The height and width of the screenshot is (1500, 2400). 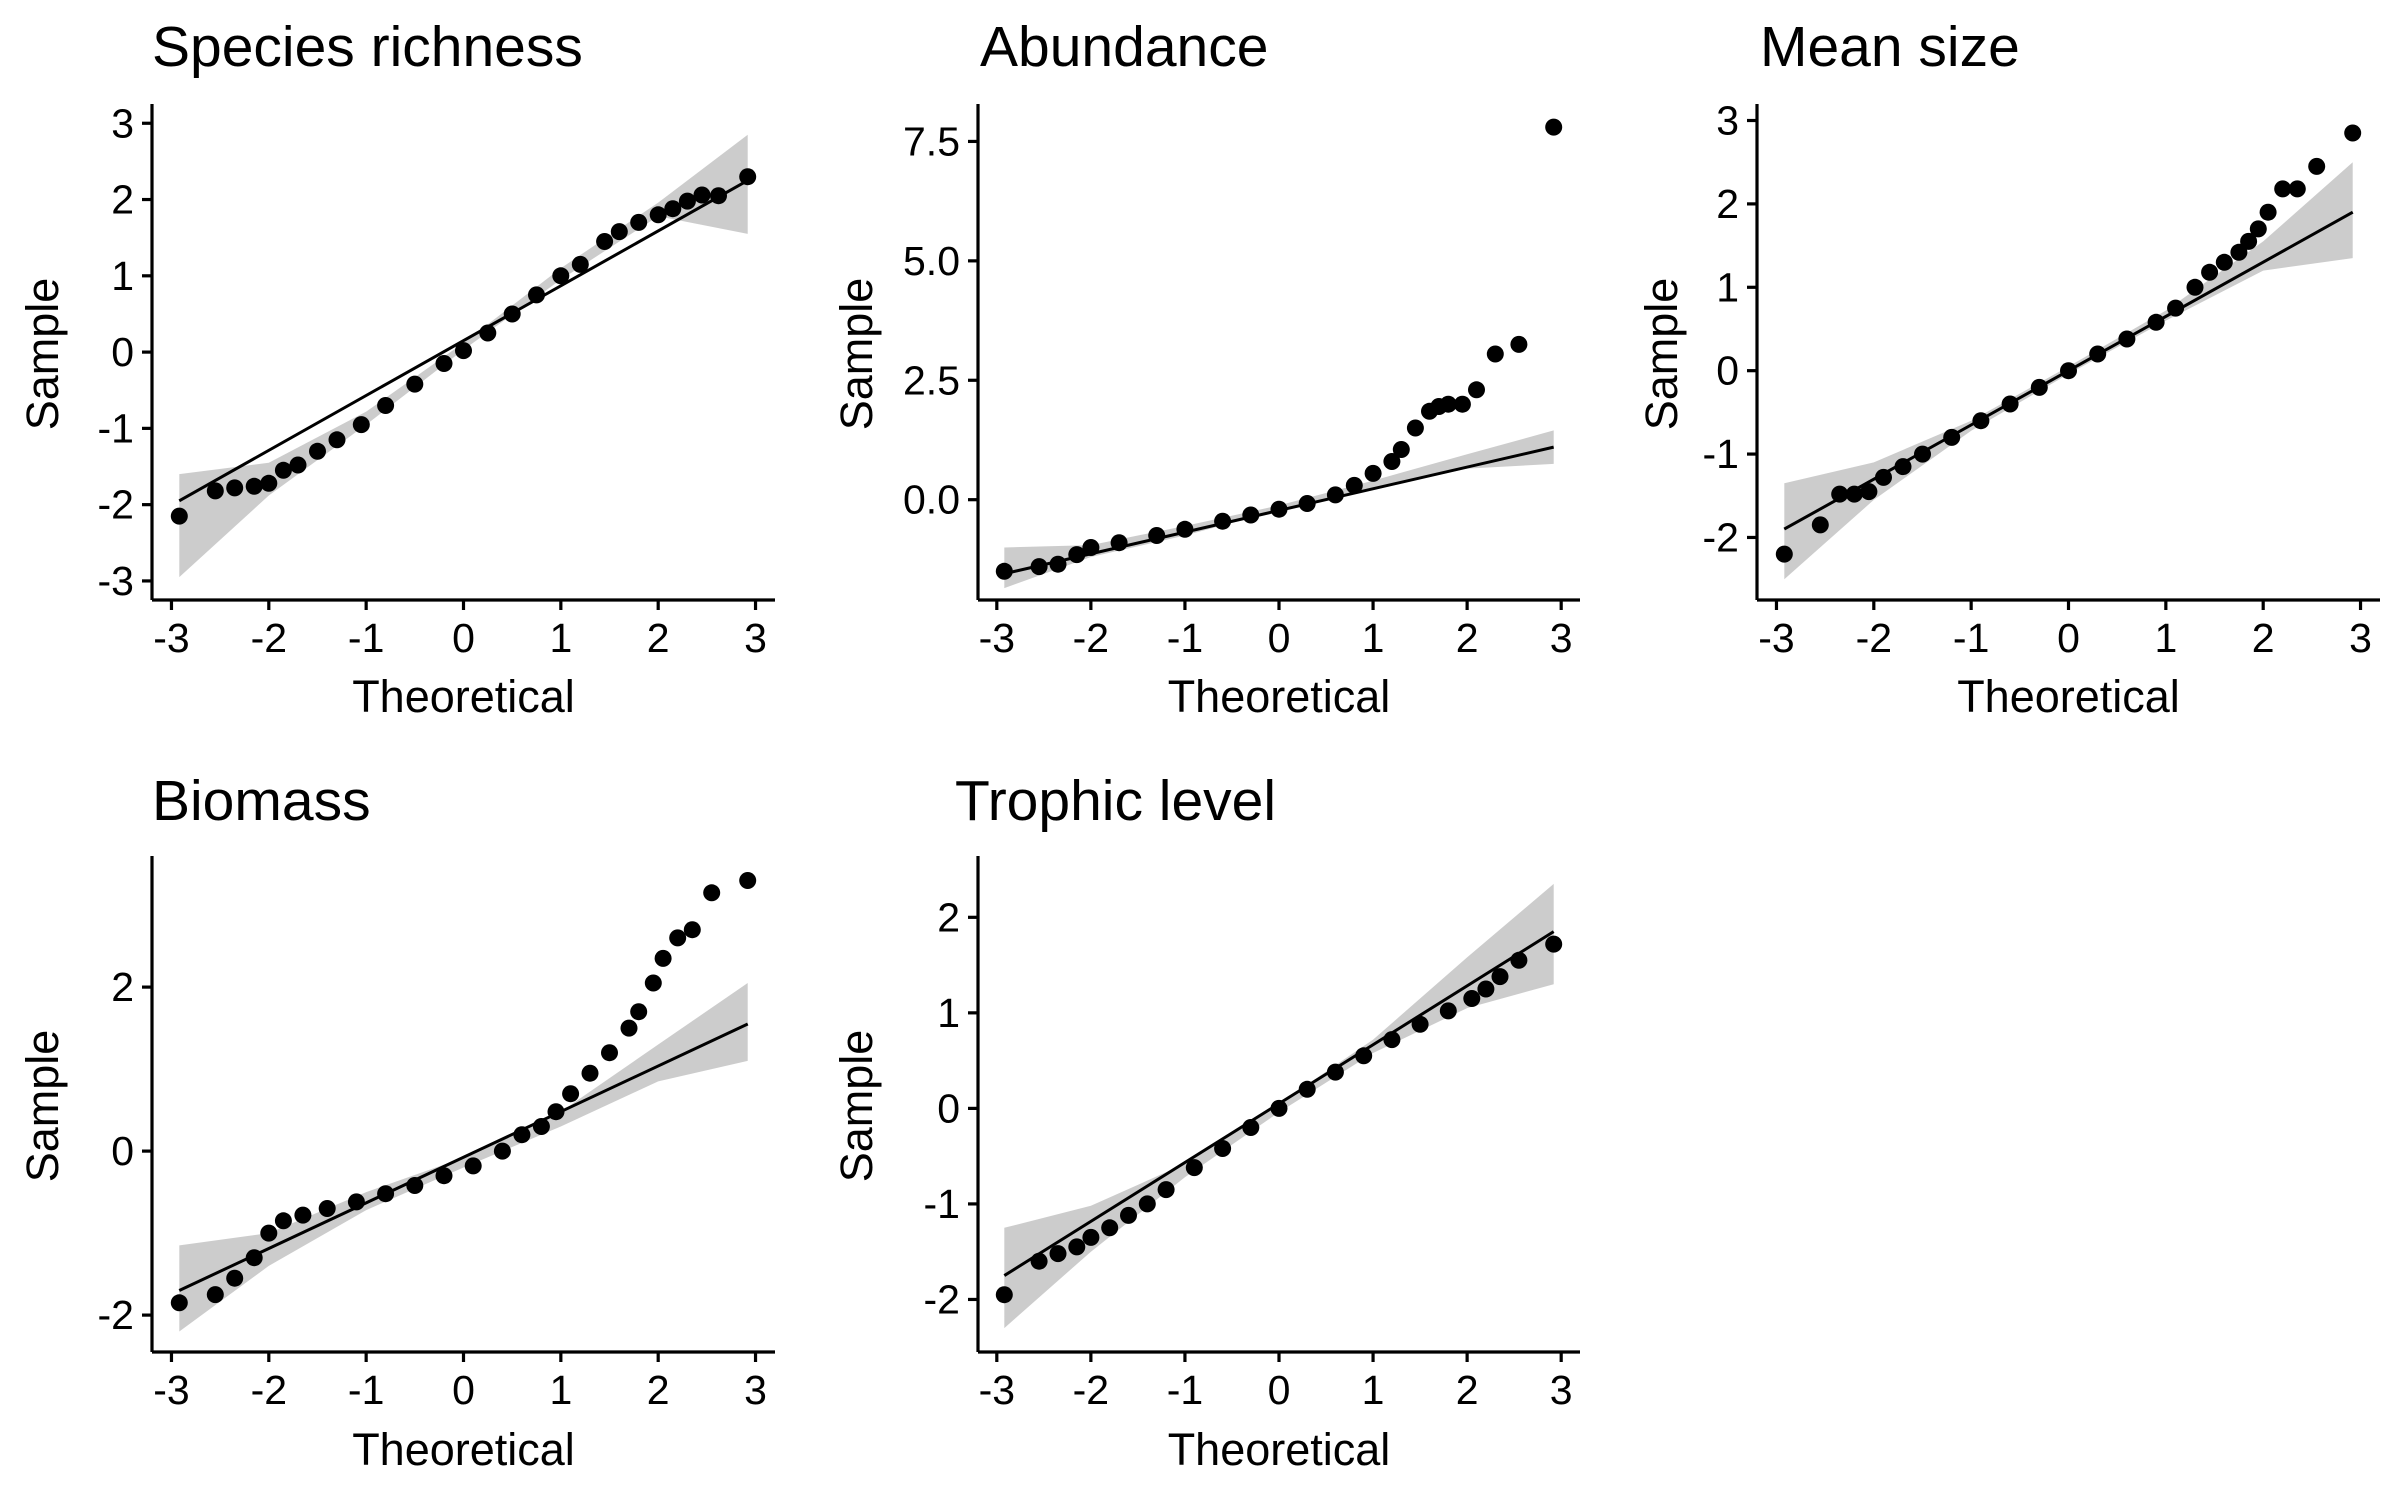 I want to click on y-tick-label: 0.0, so click(x=931, y=500).